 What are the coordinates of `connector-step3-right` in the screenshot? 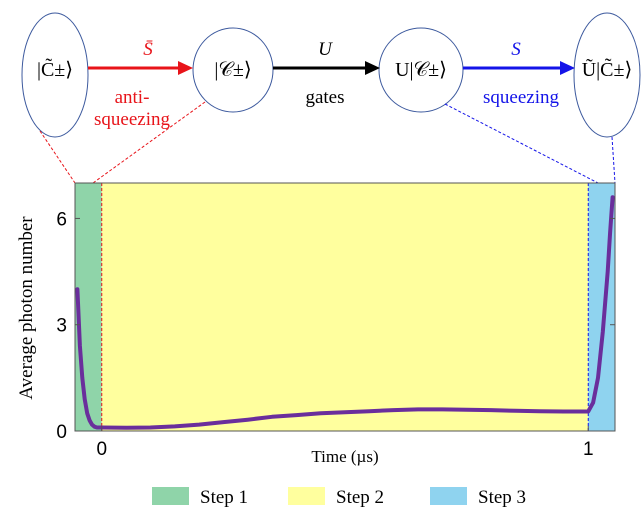 It's located at (613, 160).